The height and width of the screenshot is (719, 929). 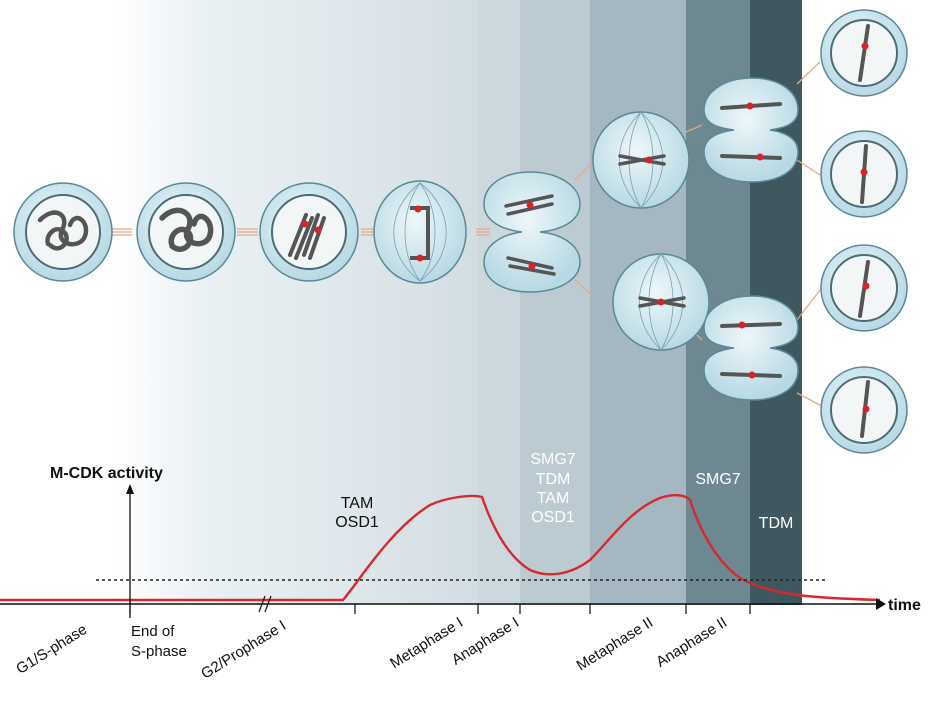 I want to click on x-axis-label: time, so click(x=904, y=605).